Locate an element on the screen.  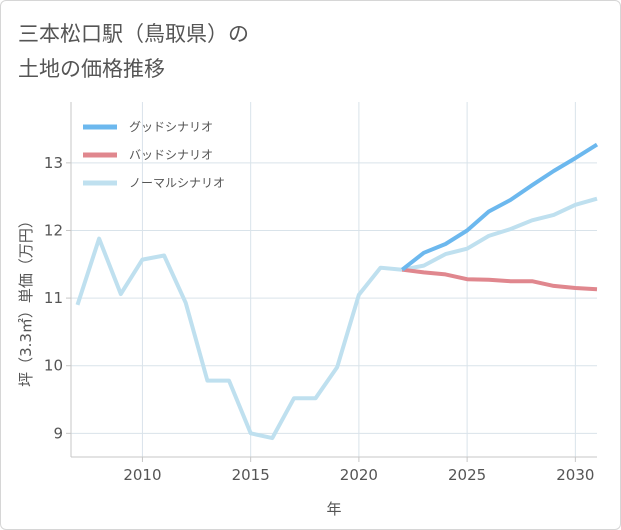
y-axis-title: 坪（3.3㎡）単価（万円） is located at coordinates (26, 300).